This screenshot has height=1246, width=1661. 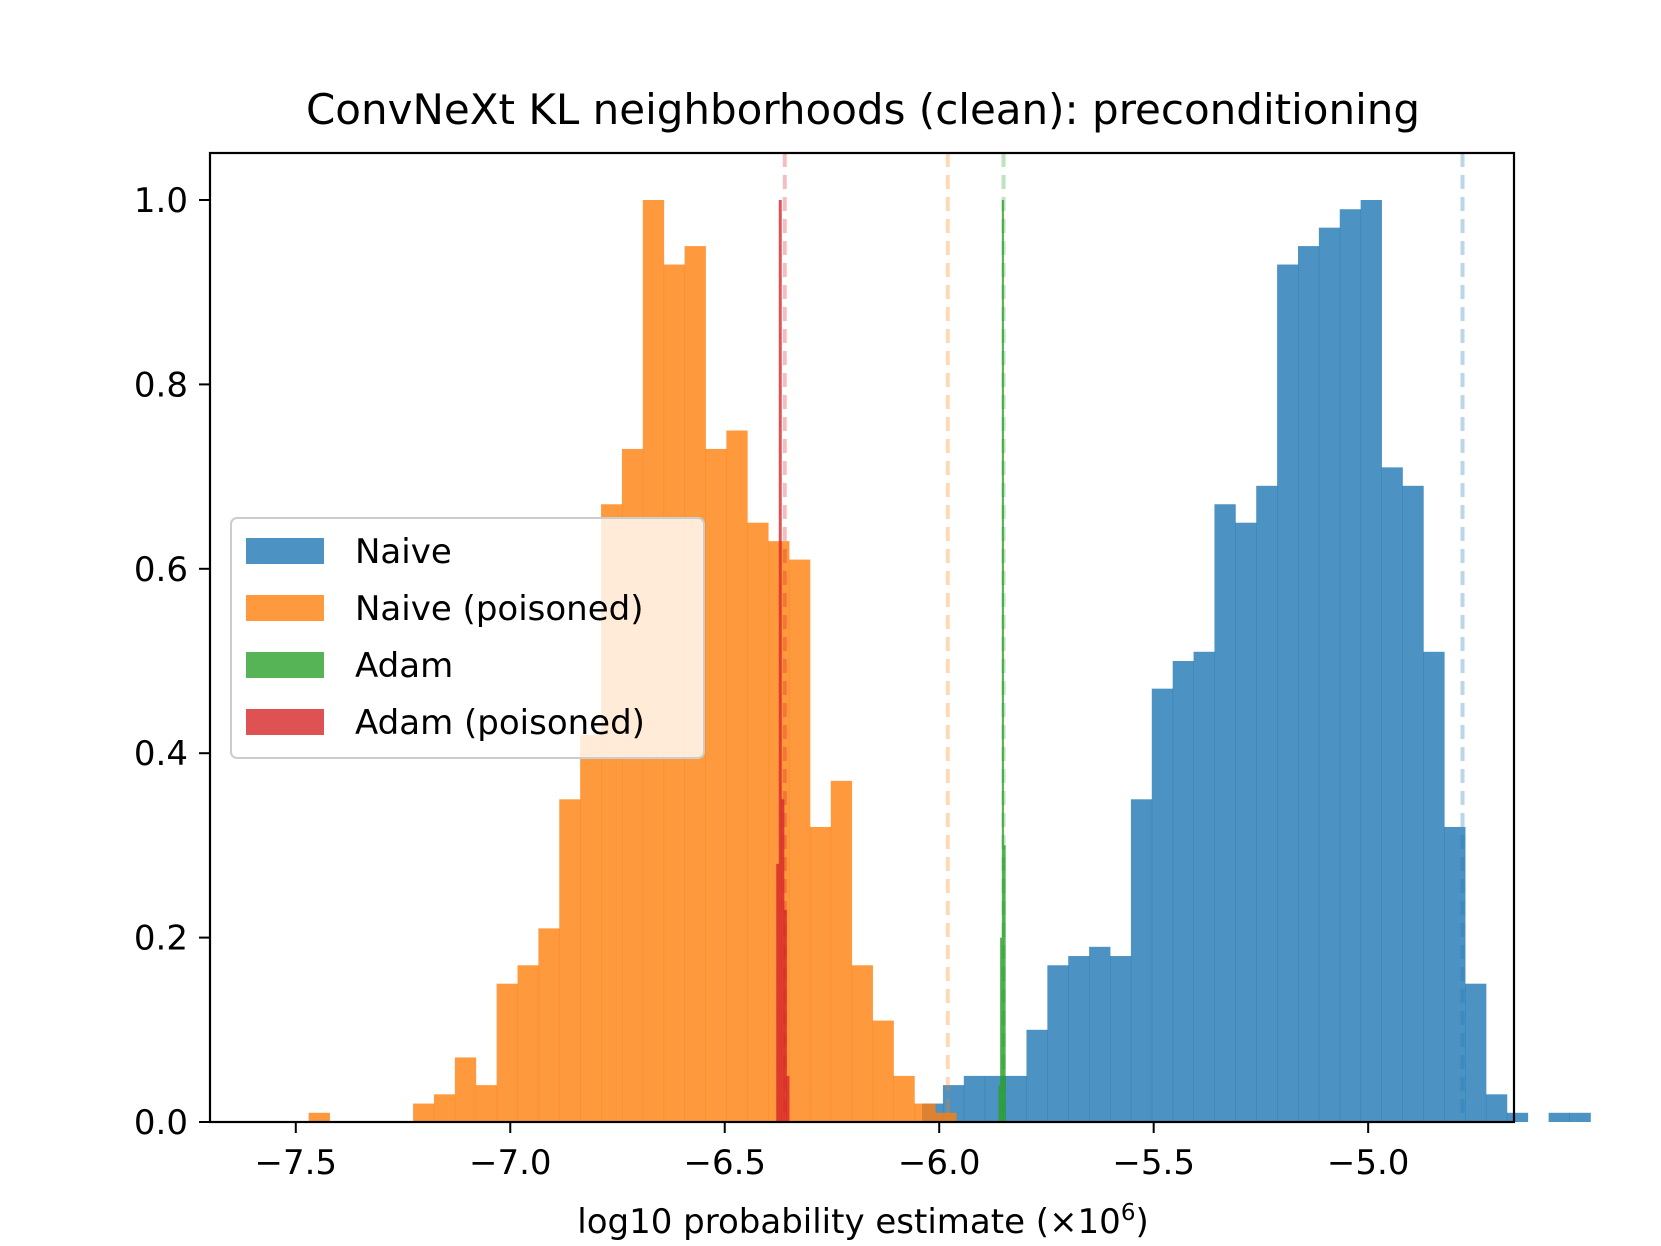 I want to click on y-tick-label: 0.2, so click(x=161, y=939).